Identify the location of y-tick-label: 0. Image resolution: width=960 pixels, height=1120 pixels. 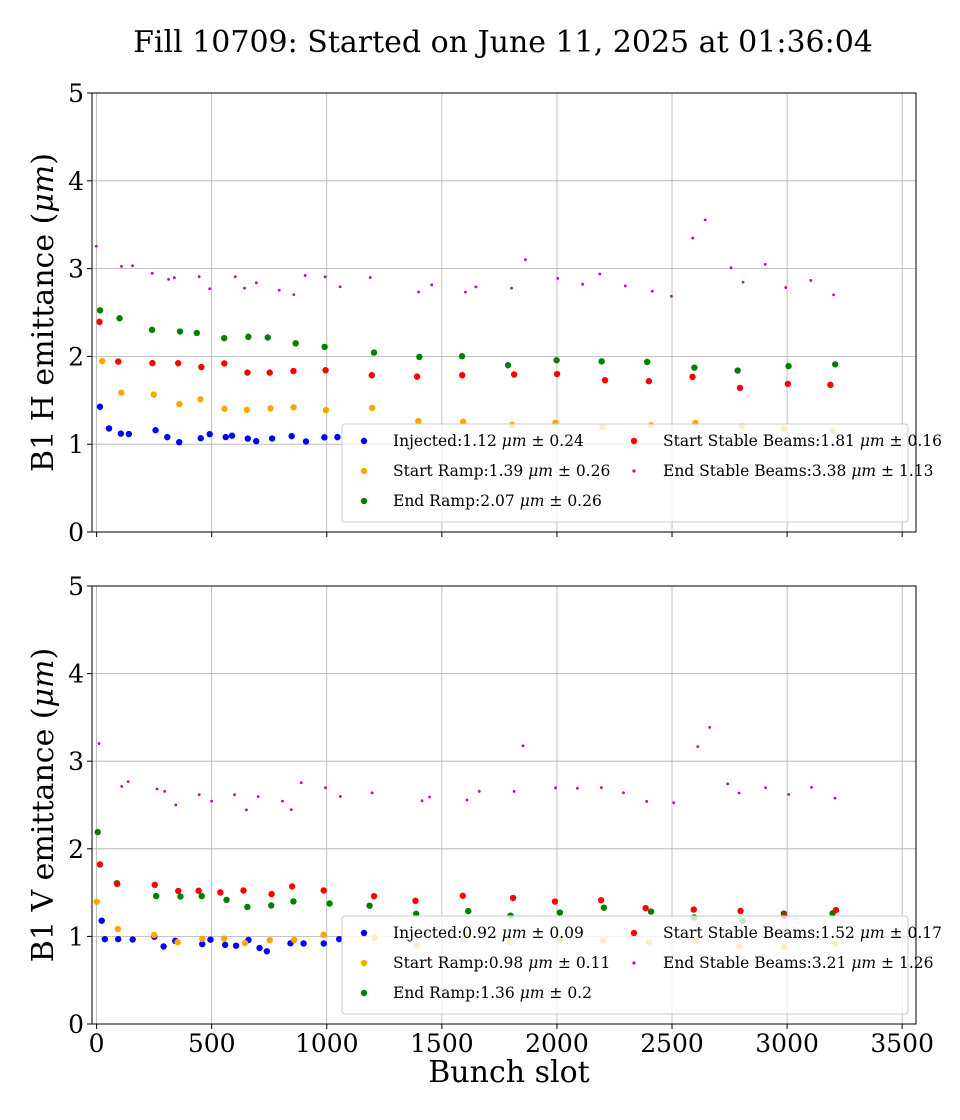
(76, 1024).